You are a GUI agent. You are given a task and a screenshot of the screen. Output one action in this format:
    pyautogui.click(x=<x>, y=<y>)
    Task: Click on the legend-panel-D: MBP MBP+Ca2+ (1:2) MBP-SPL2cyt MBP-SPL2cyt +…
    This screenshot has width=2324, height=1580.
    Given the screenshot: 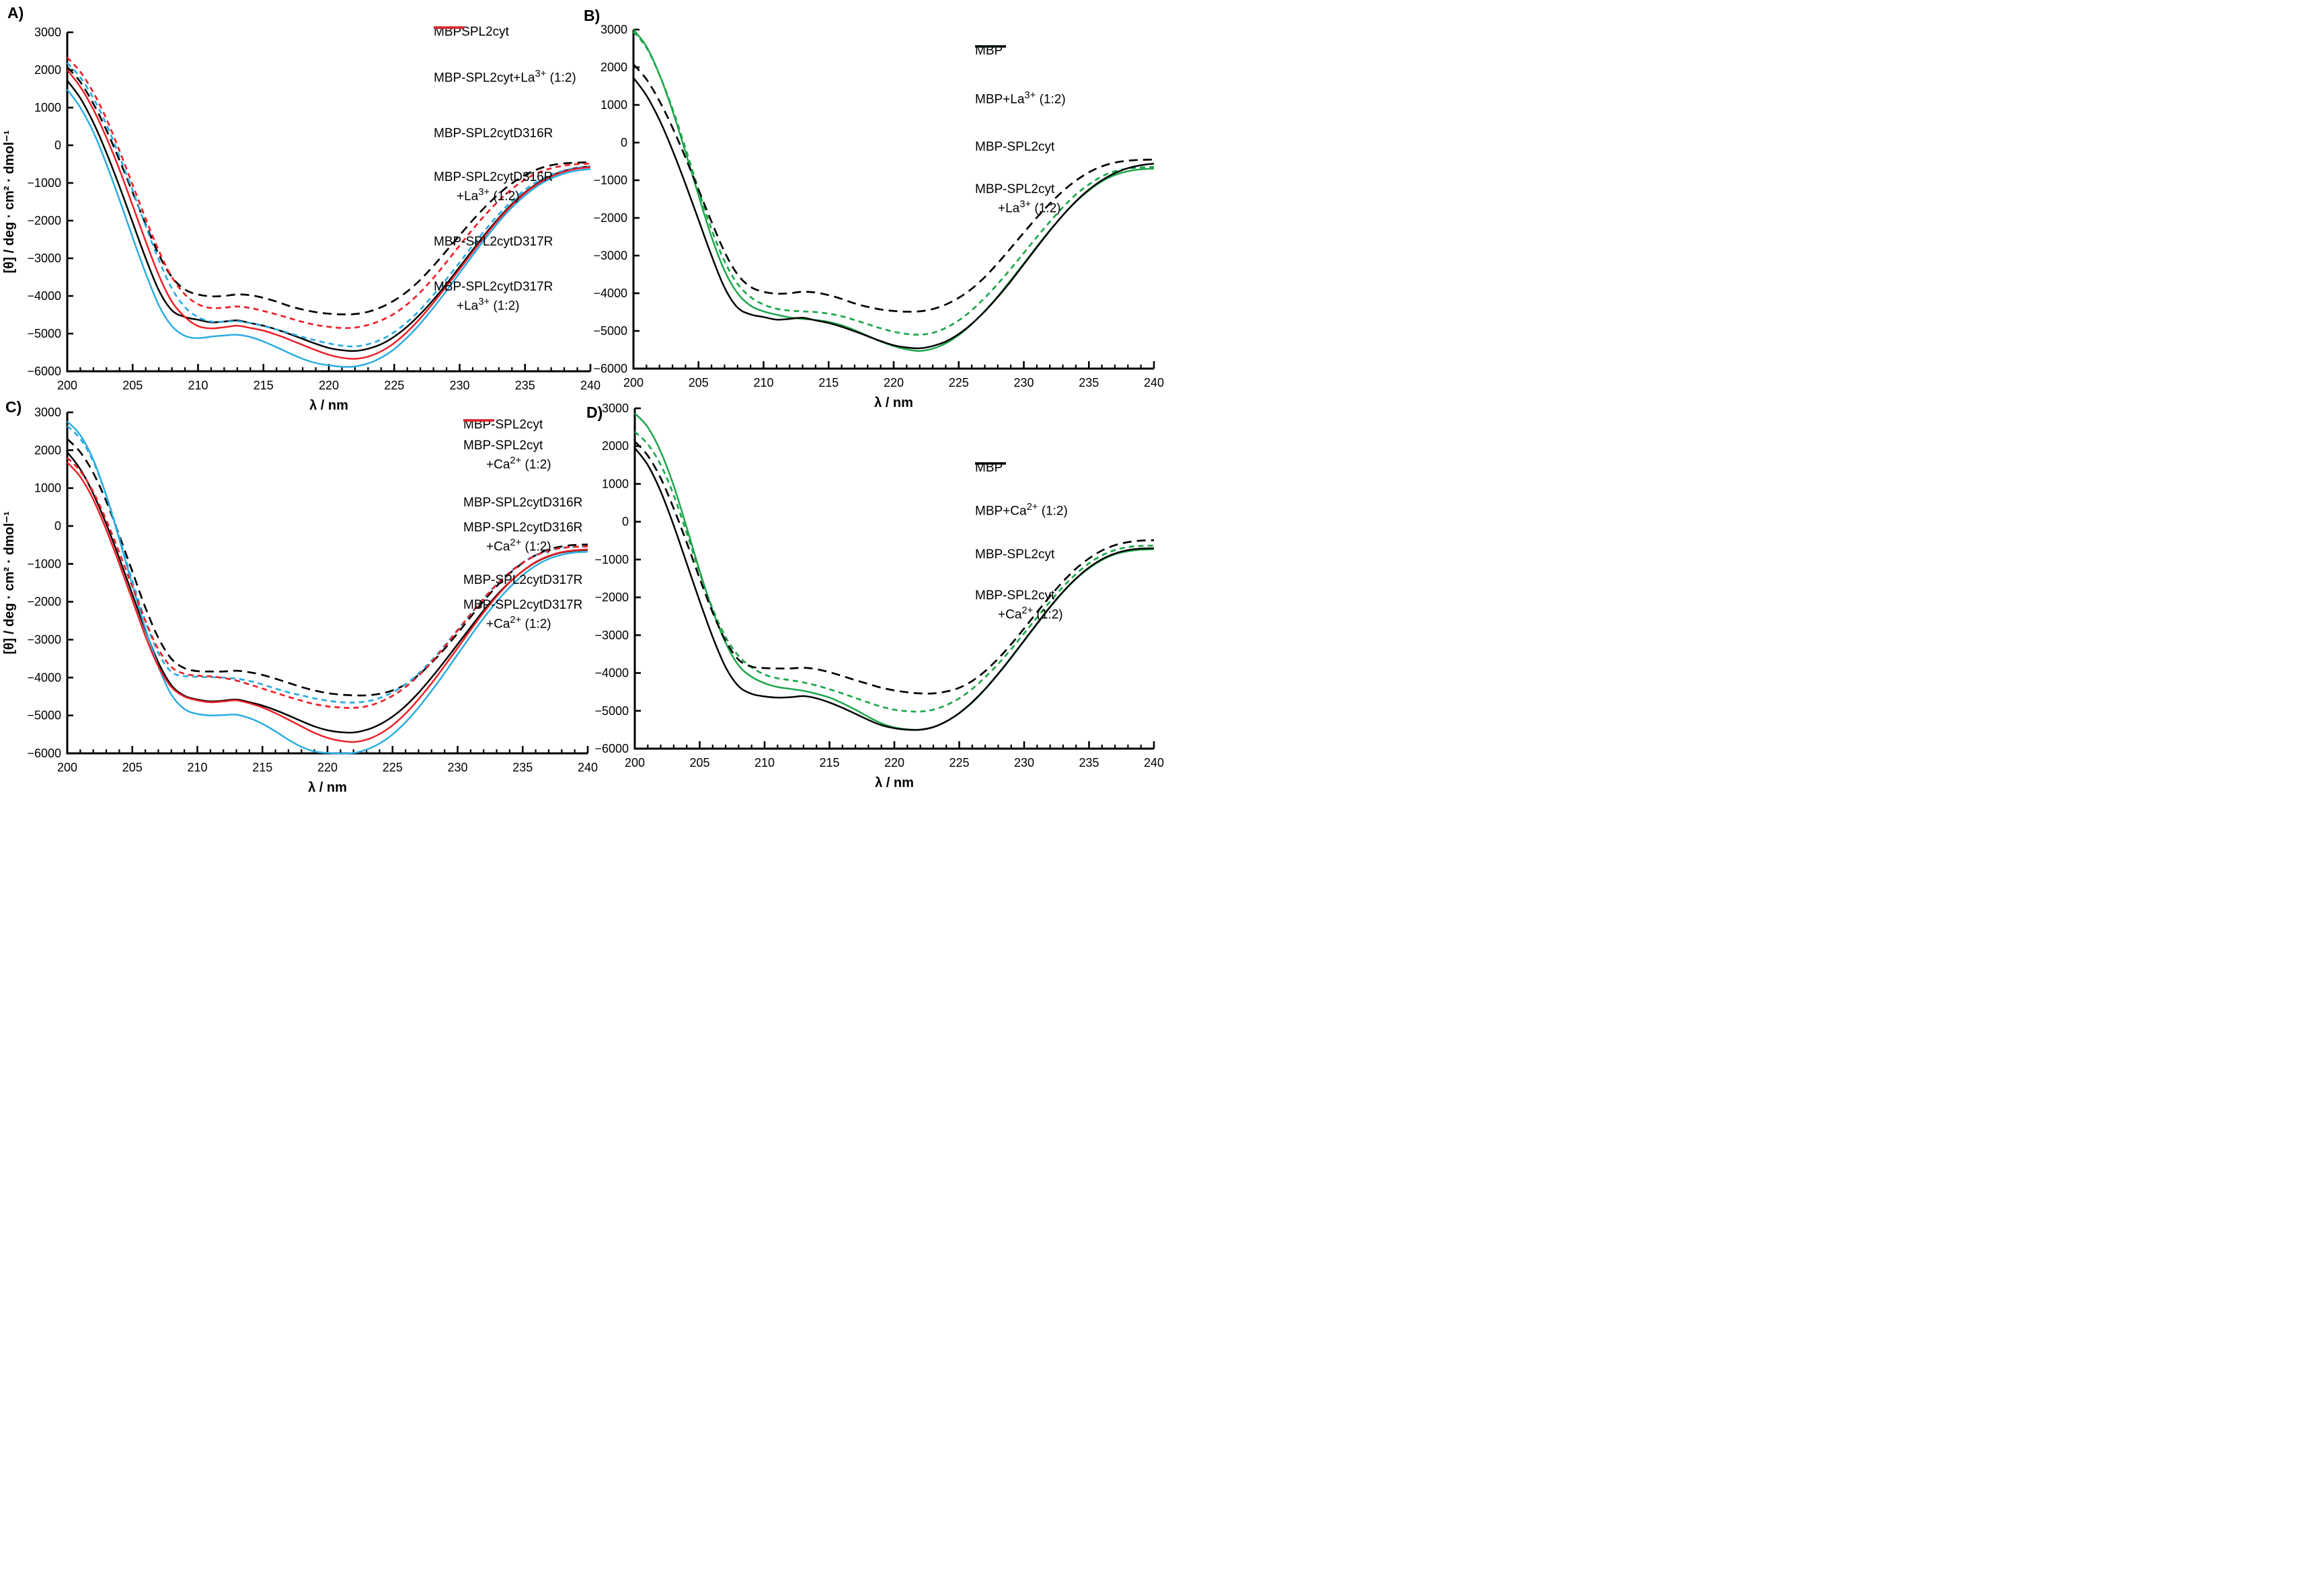 What is the action you would take?
    pyautogui.click(x=1021, y=541)
    